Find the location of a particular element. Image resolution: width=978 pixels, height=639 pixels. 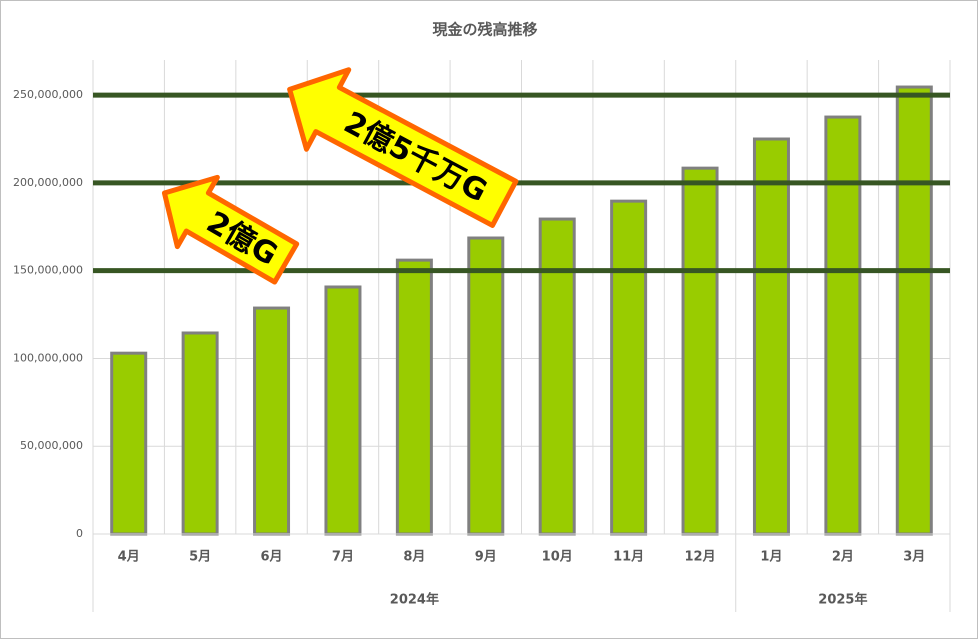

x-tick-label: 6月 is located at coordinates (272, 557).